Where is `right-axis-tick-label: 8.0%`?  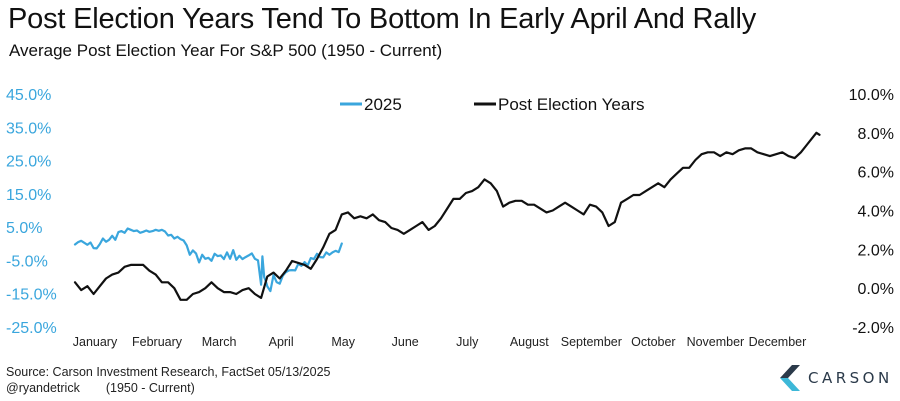 right-axis-tick-label: 8.0% is located at coordinates (876, 134).